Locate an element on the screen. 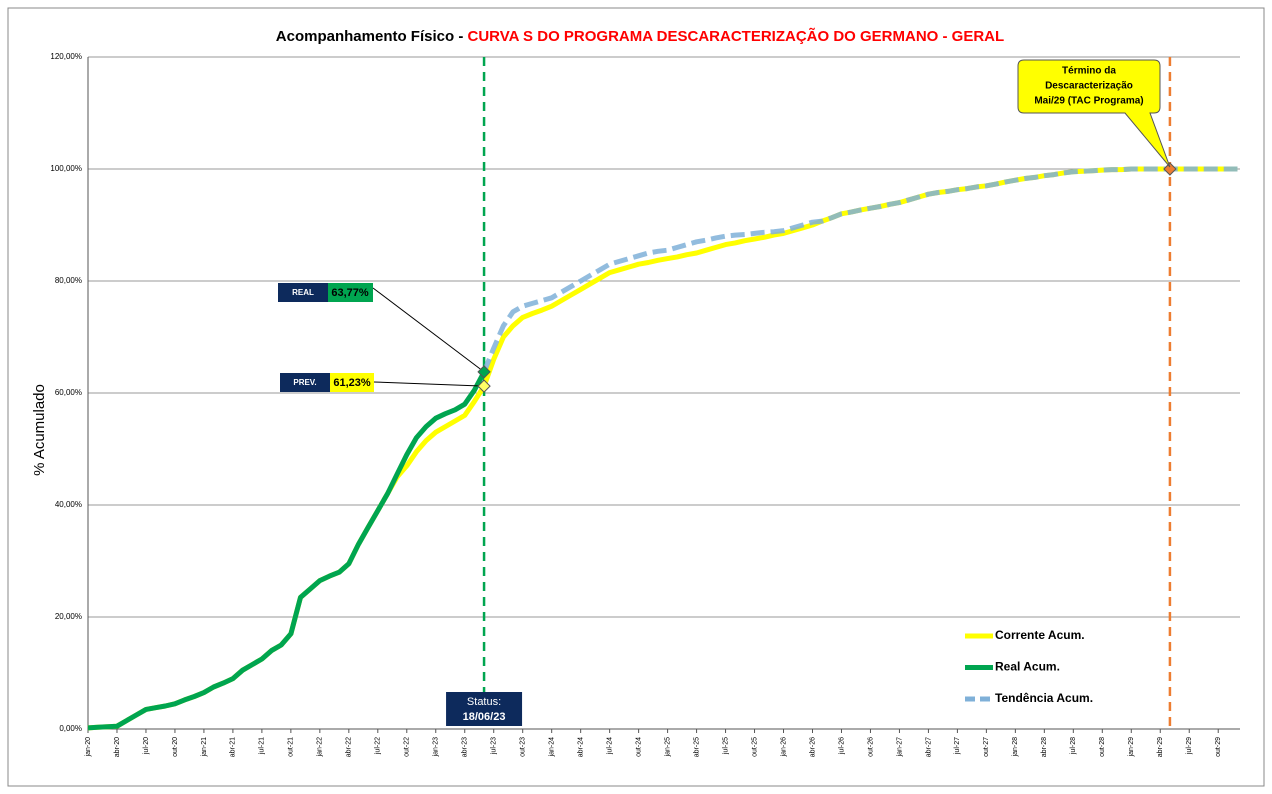  title-main: Acompanhamento Físico - is located at coordinates (372, 36).